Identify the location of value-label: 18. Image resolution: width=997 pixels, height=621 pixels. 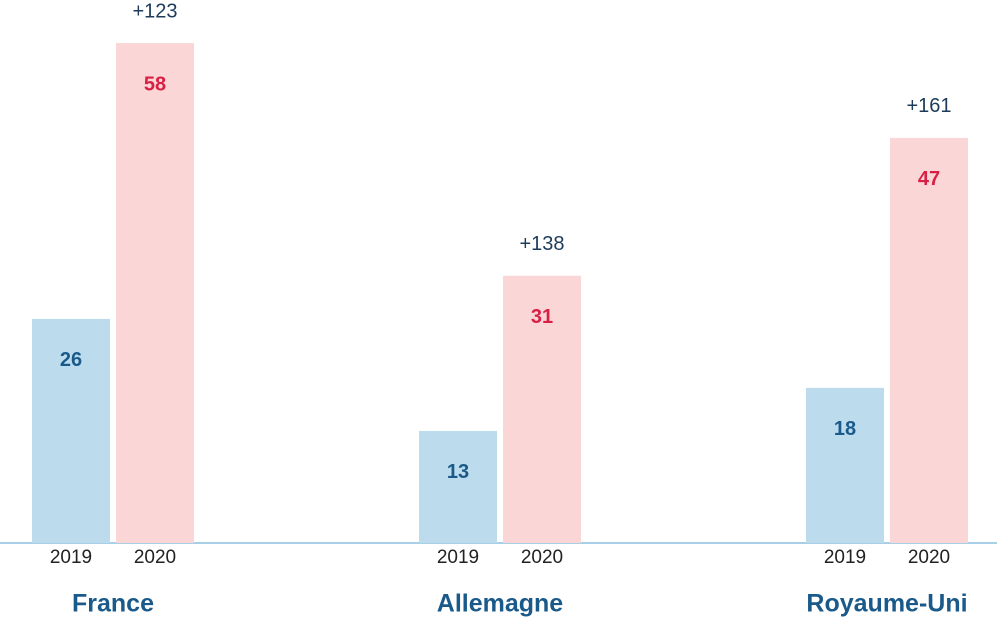
(845, 429).